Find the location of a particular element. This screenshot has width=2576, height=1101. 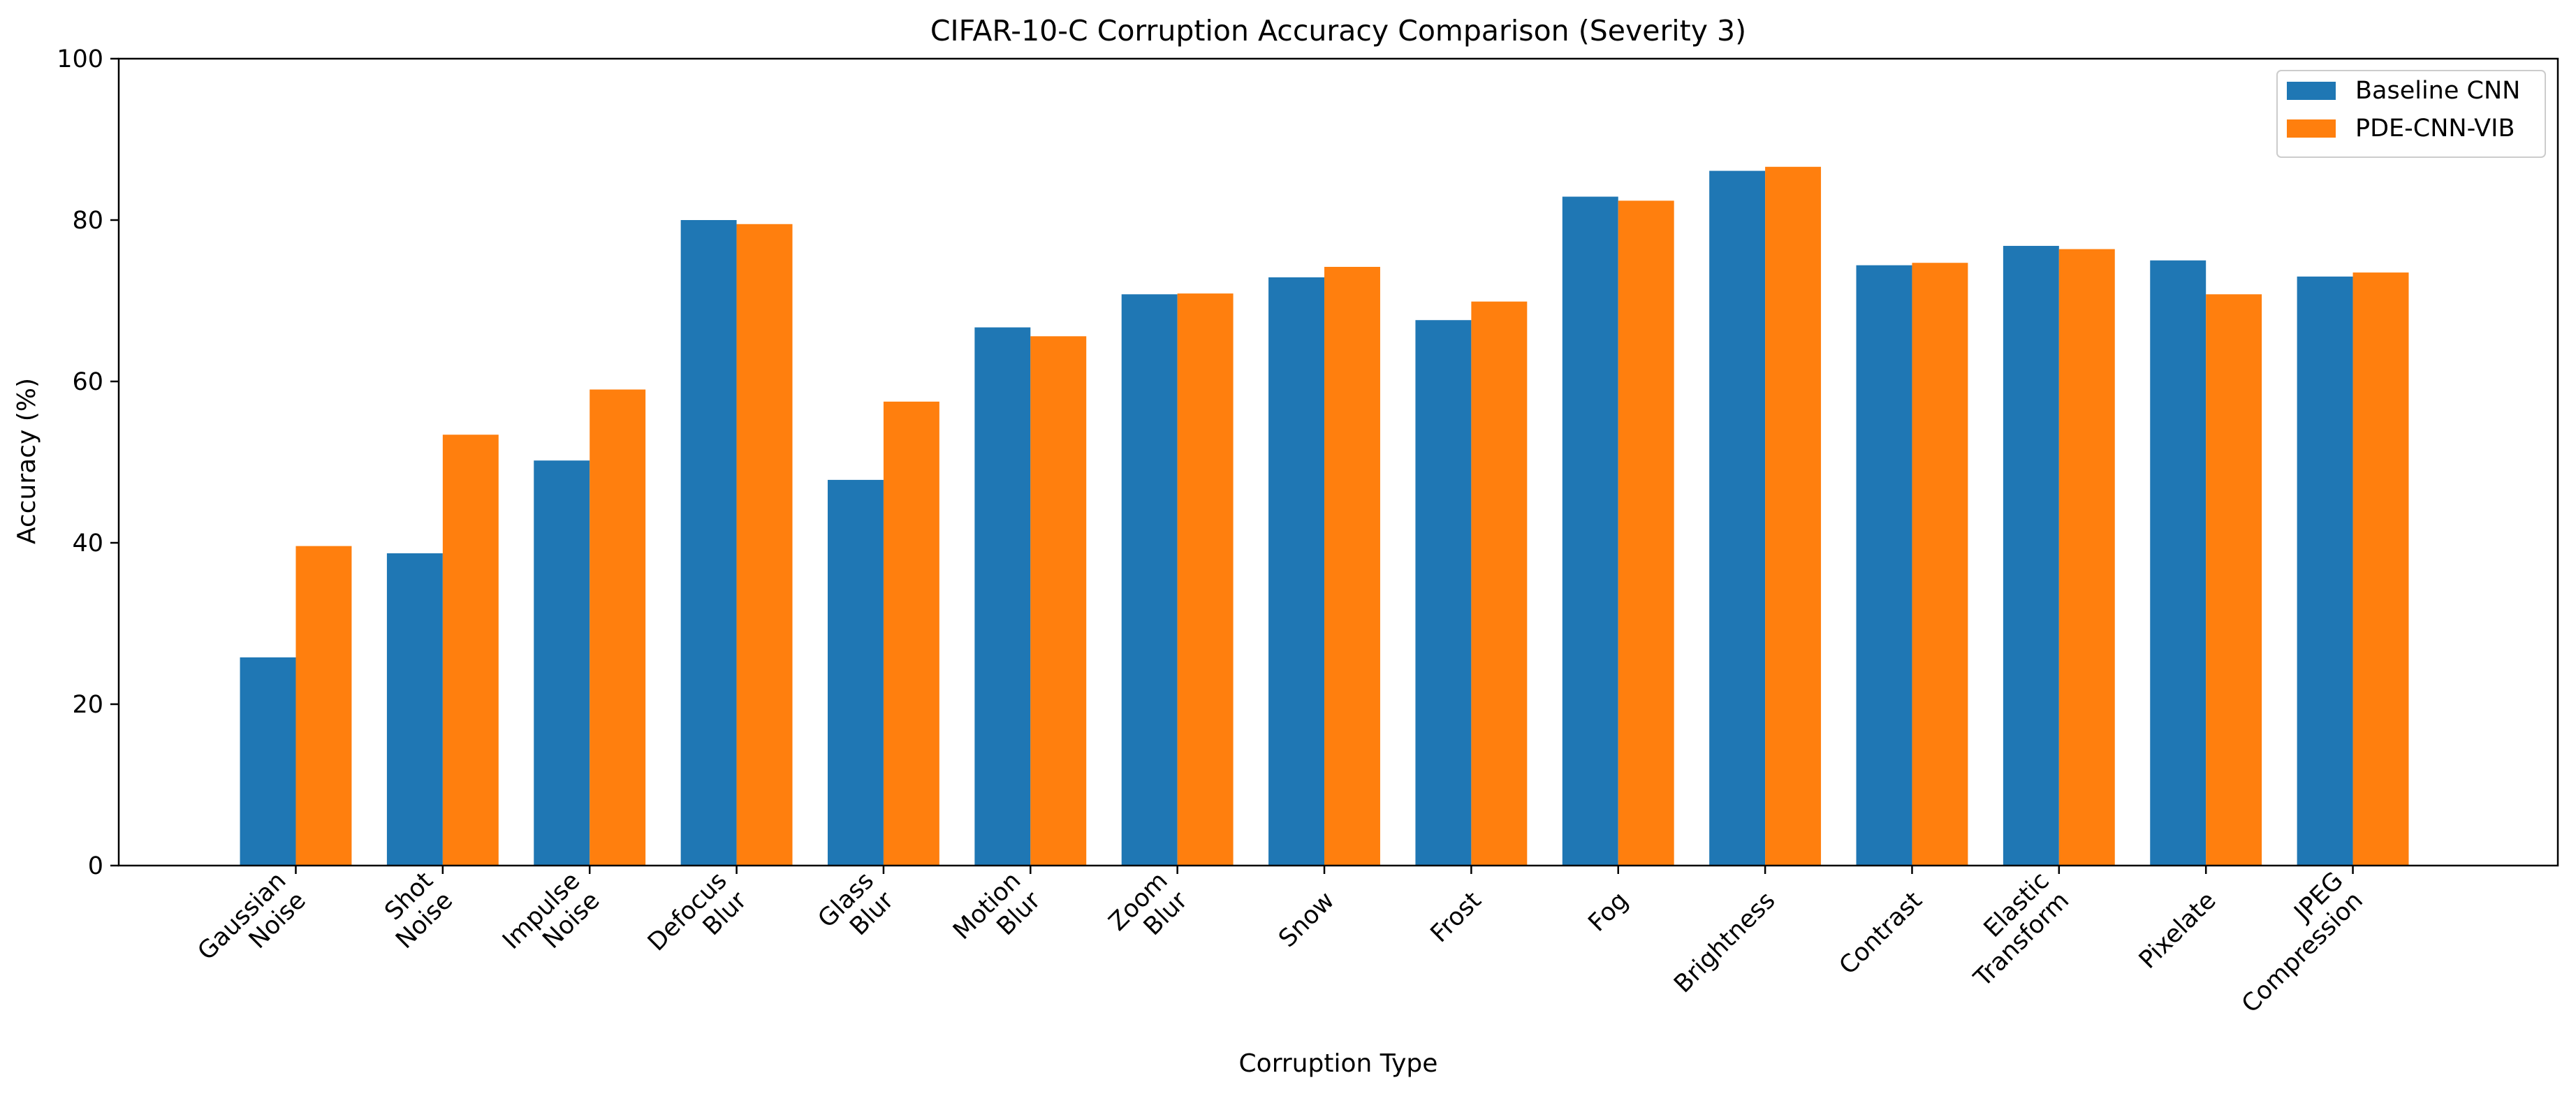

y-tick-label: 0 is located at coordinates (95, 866).